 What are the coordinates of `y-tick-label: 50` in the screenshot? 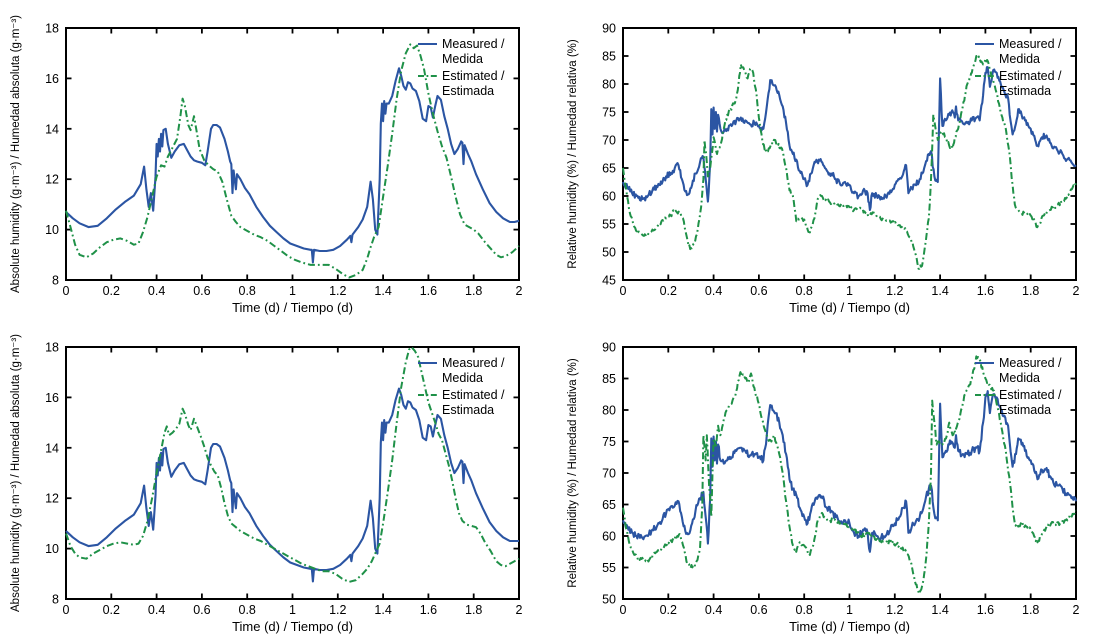 It's located at (609, 253).